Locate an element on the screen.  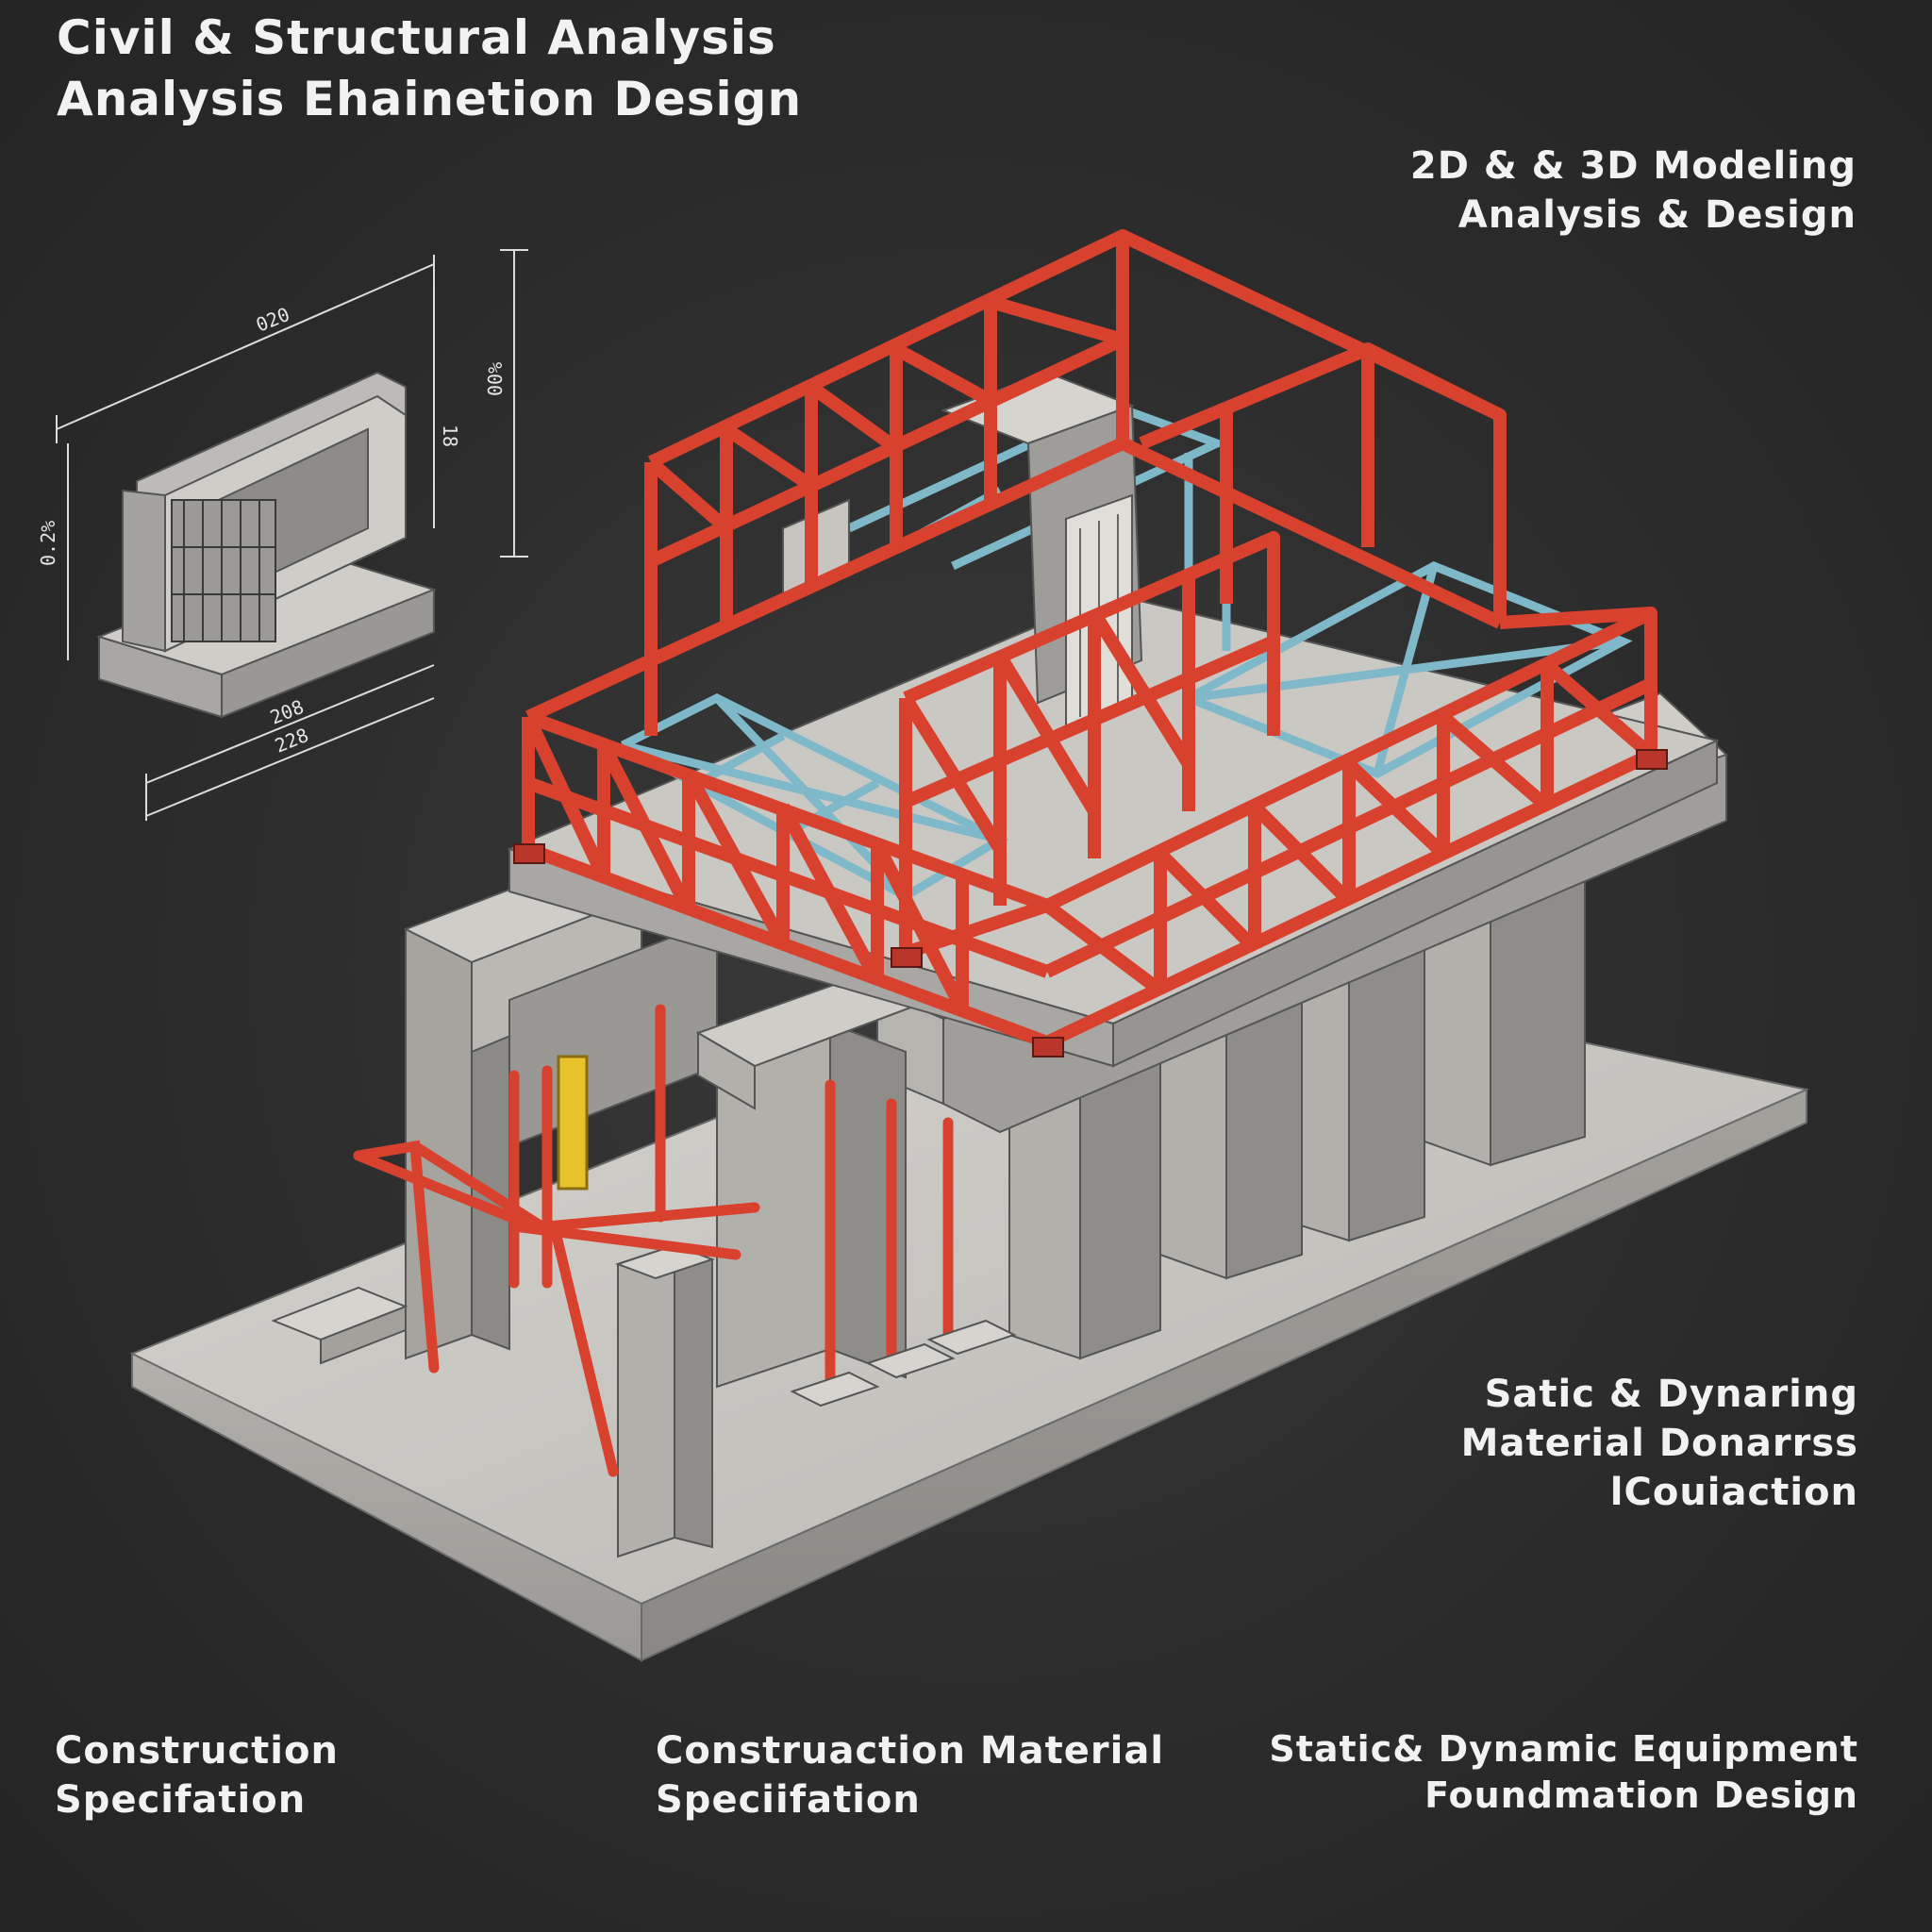
dim-right-inner-label: 18 is located at coordinates (450, 436).